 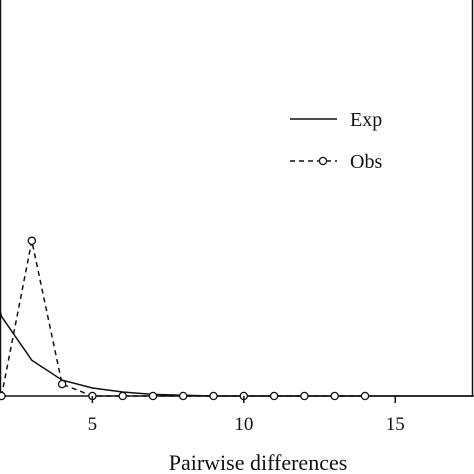 I want to click on legend-exp-label: Exp, so click(x=366, y=120).